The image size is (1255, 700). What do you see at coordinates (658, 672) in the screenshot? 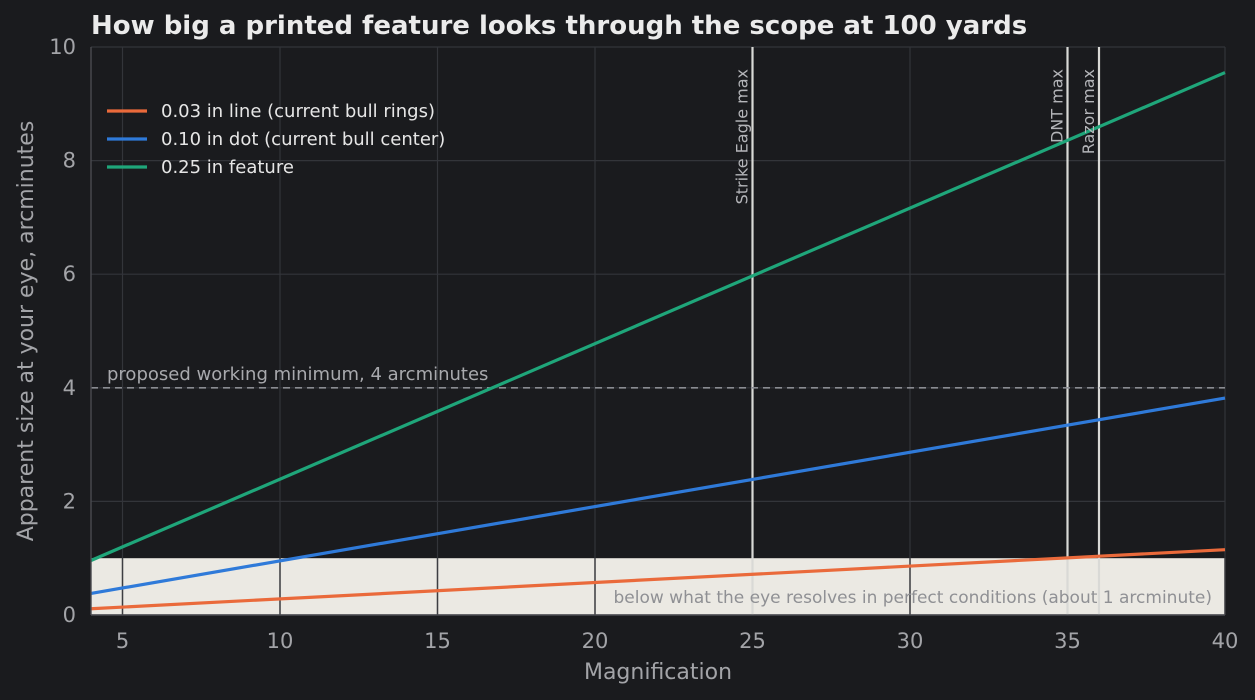
I see `x-axis-label: Magnification` at bounding box center [658, 672].